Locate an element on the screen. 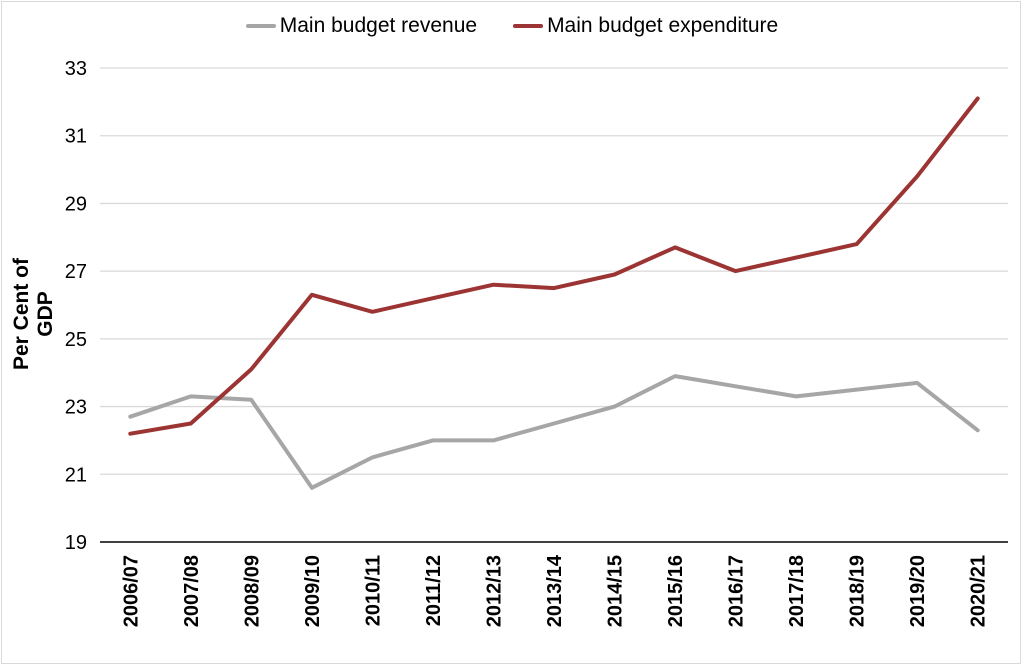 This screenshot has height=667, width=1024. x-tick-label: 2015/16 is located at coordinates (676, 591).